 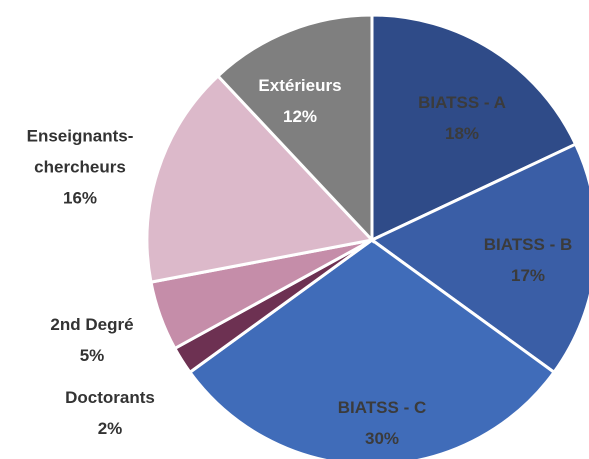 I want to click on slice-label: Extérieurs 12%, so click(x=300, y=101).